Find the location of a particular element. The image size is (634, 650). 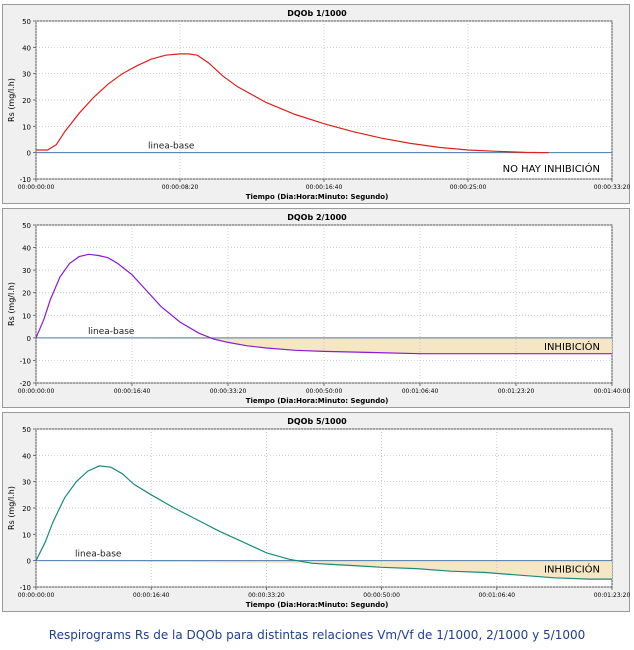

inhibition-annotation: NO HAY INHIBICIÓN is located at coordinates (551, 168).